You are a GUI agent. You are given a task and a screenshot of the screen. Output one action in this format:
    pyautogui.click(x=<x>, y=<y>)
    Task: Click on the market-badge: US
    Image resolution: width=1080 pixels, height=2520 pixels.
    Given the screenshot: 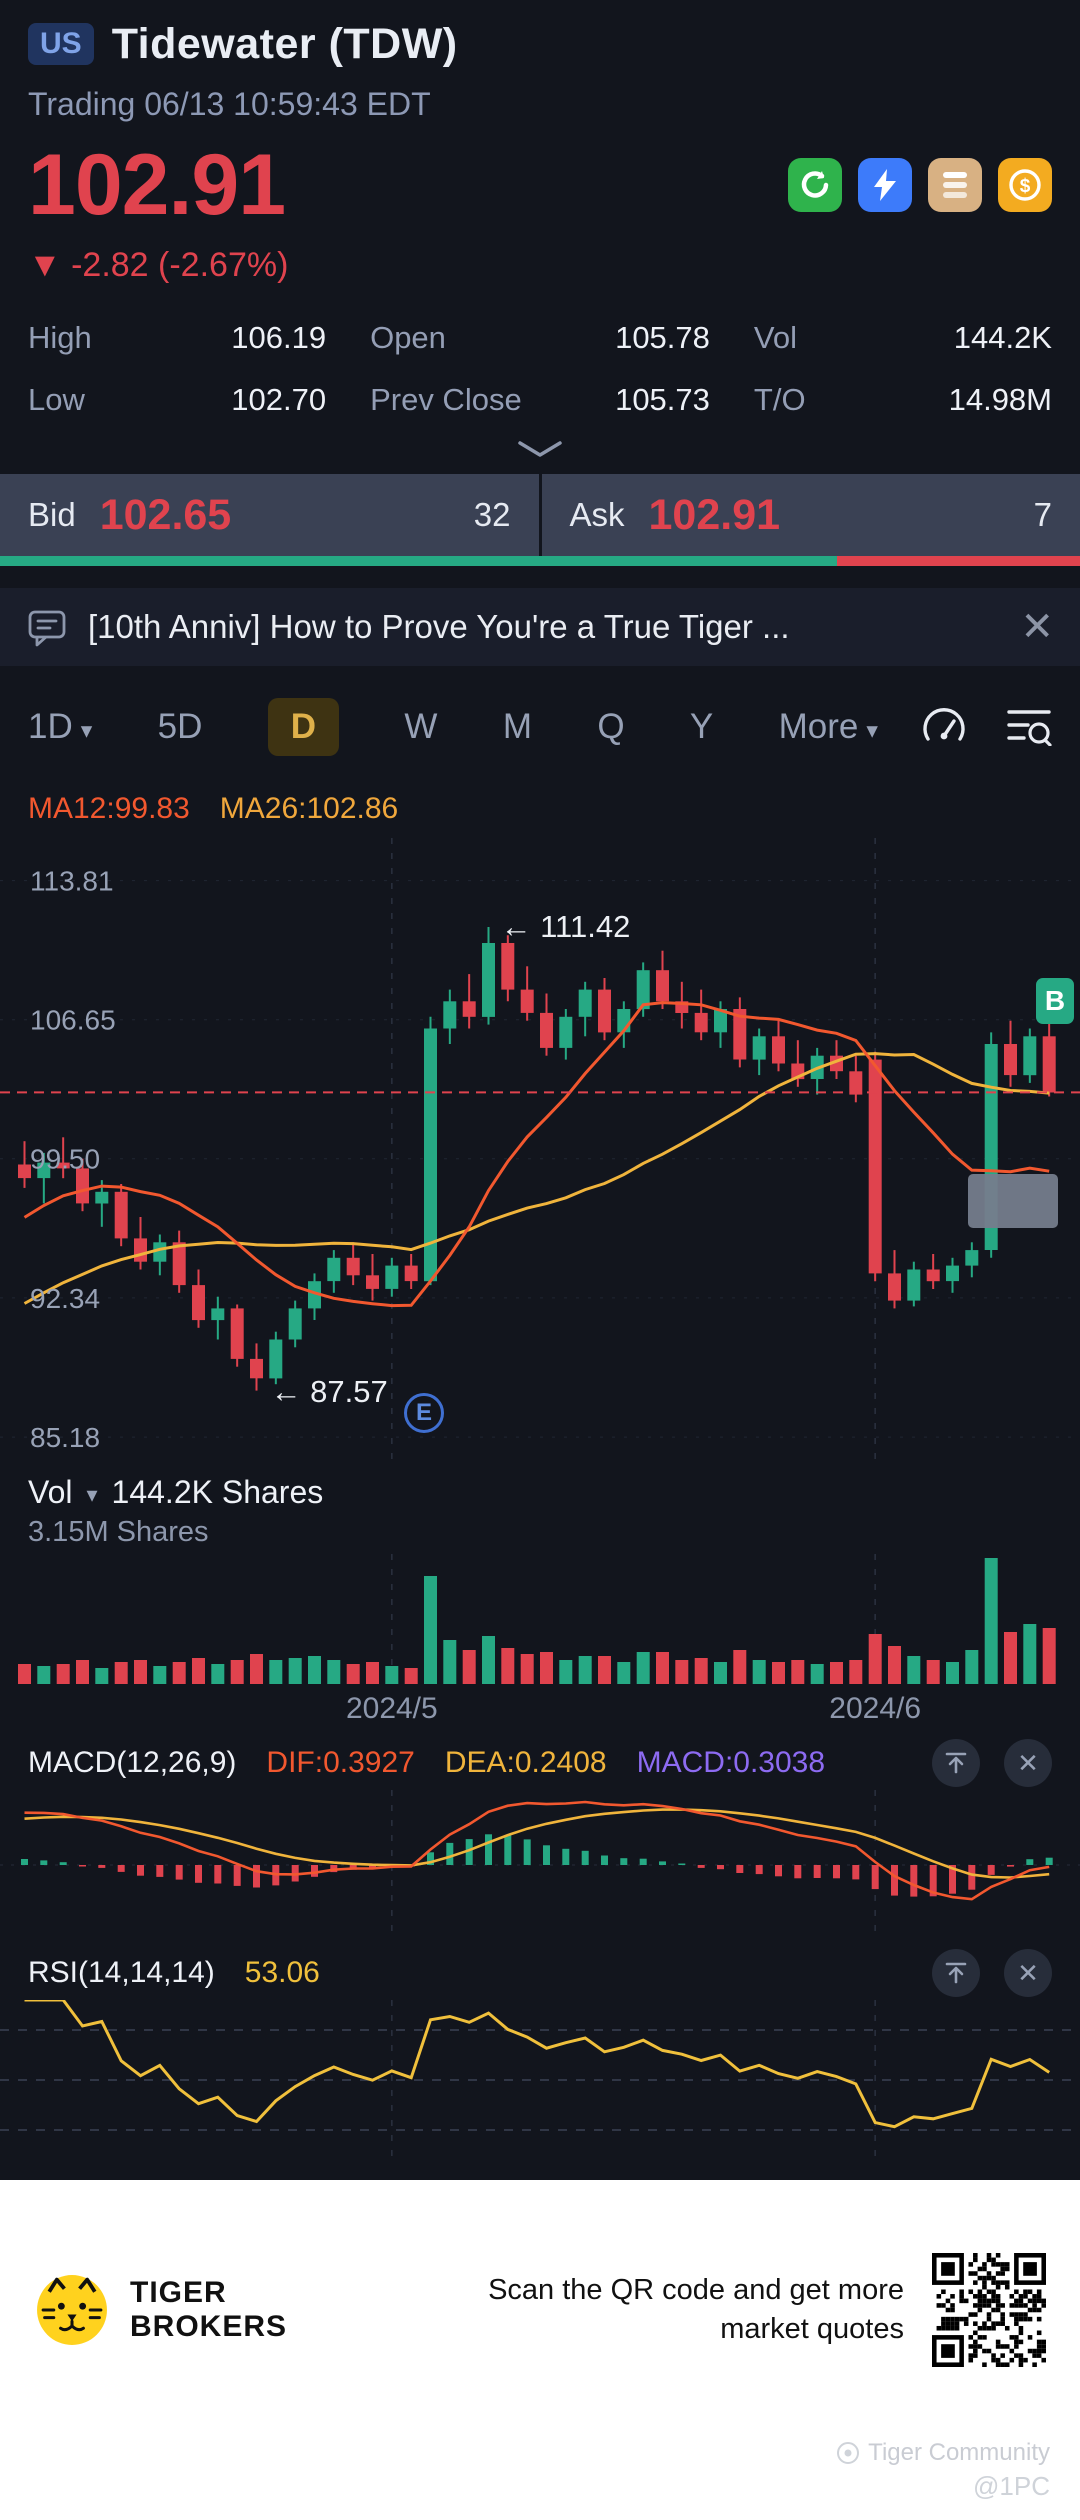 What is the action you would take?
    pyautogui.click(x=61, y=44)
    